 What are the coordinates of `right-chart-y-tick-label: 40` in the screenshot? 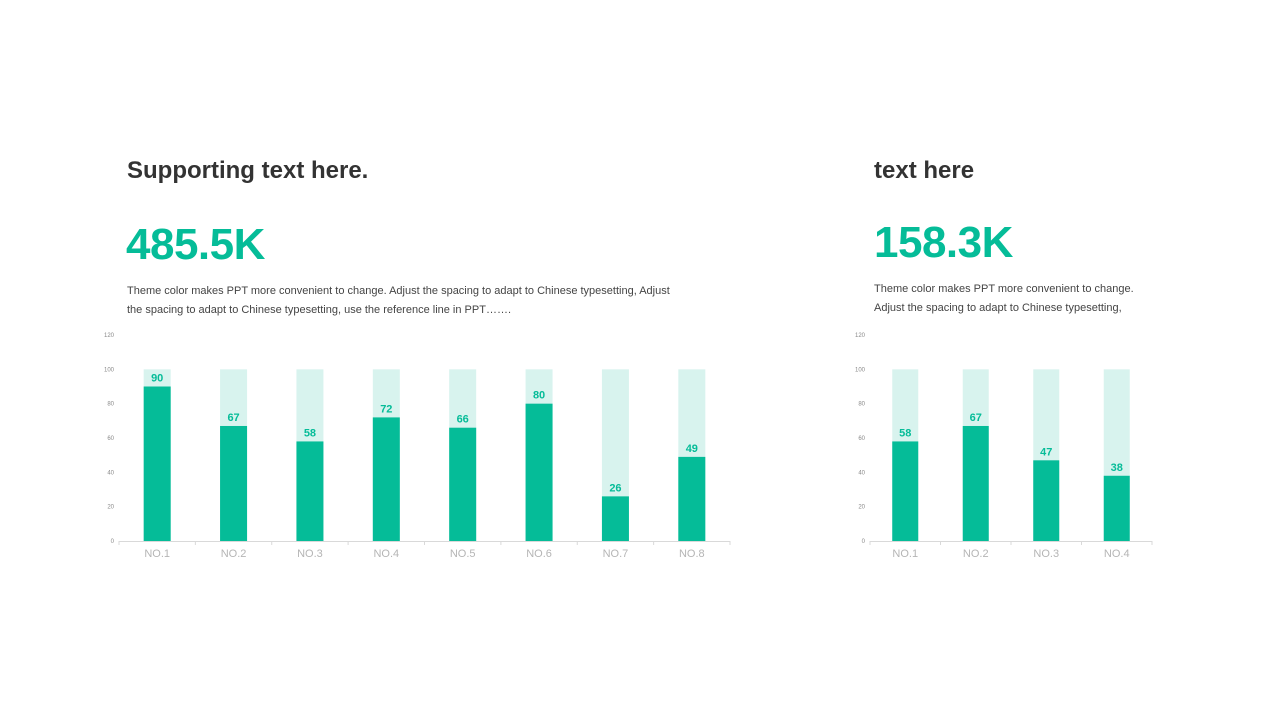 It's located at (861, 473).